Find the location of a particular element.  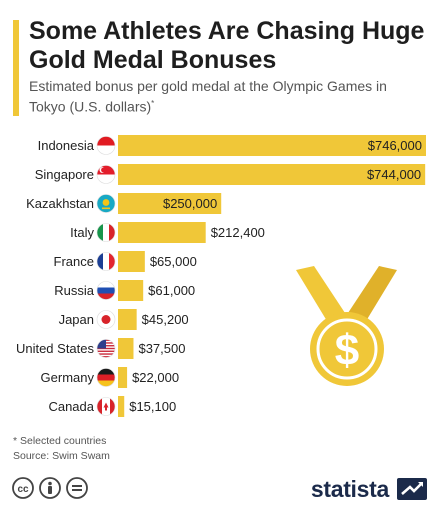

value-label: $22,000 is located at coordinates (155, 377).